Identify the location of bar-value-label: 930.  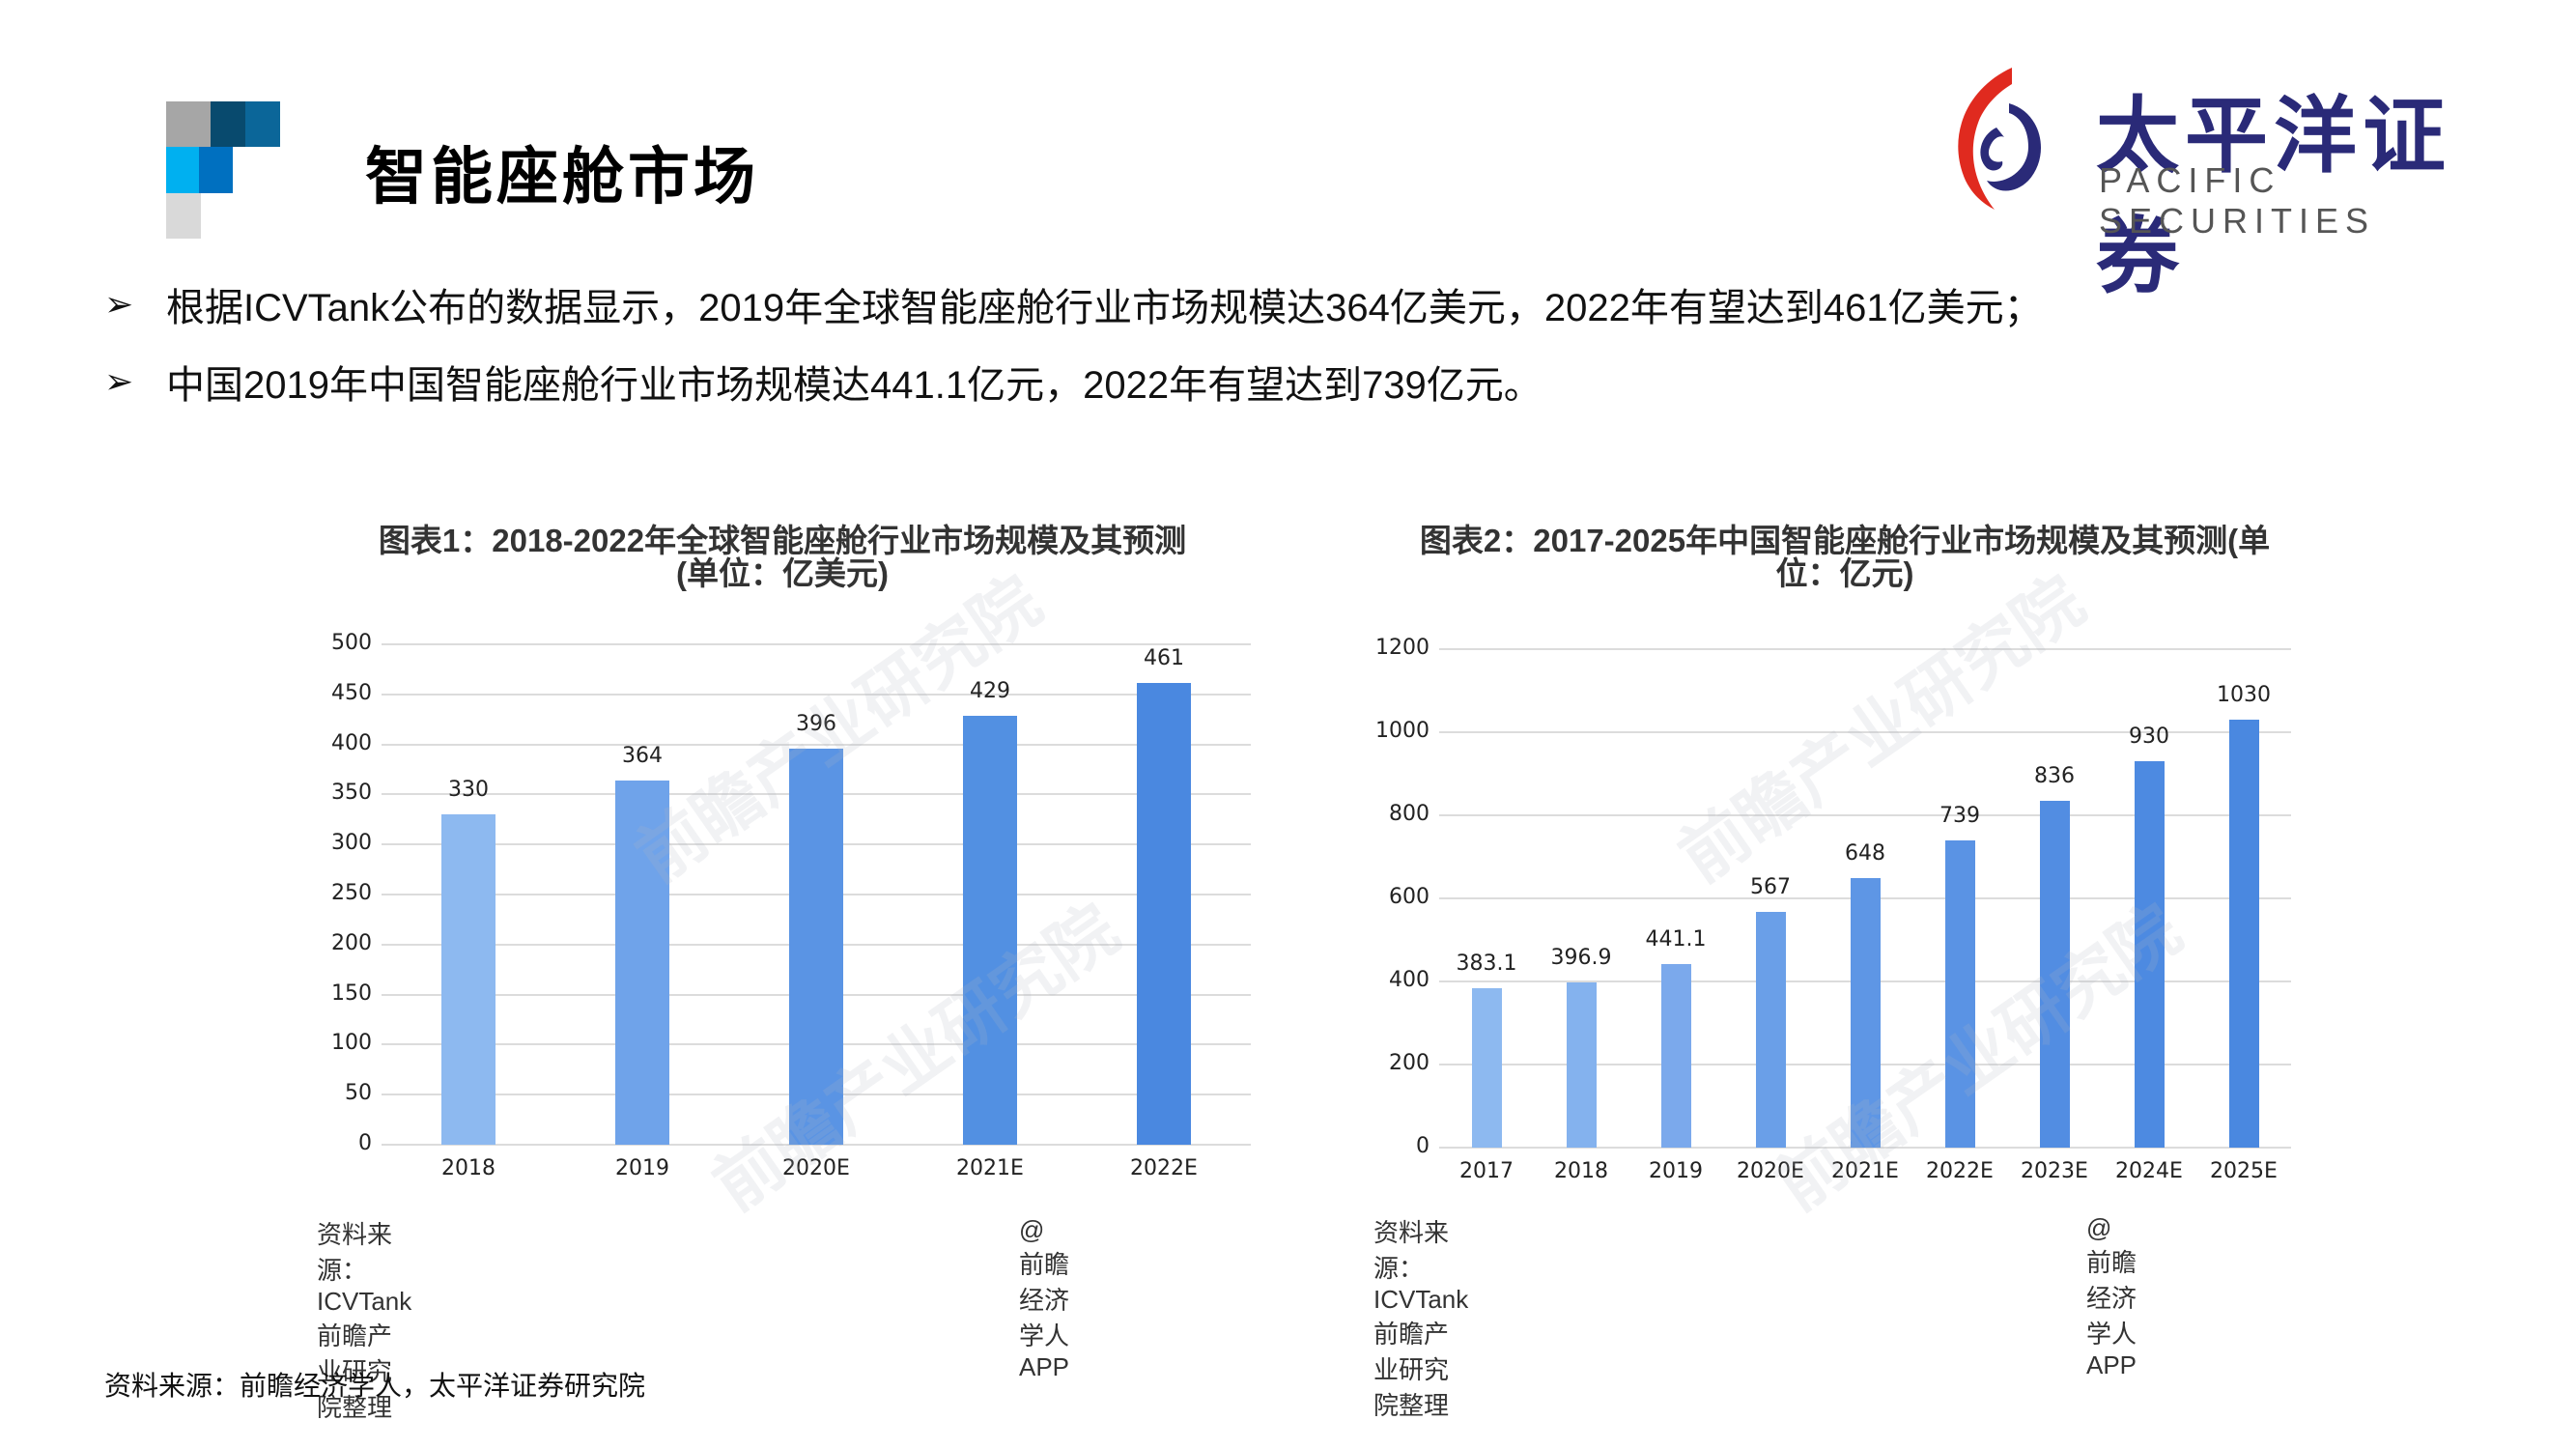
(2149, 737).